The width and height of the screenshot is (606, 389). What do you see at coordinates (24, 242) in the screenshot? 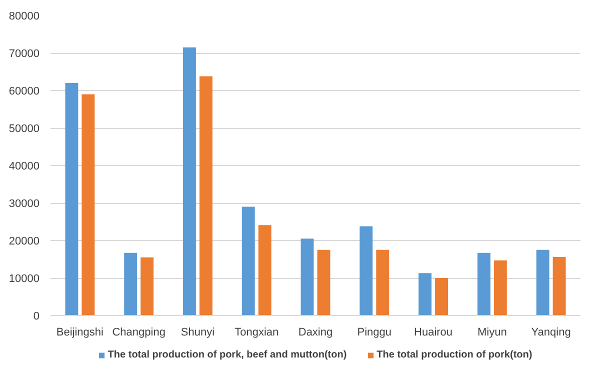
I see `y-tick-label: 20000` at bounding box center [24, 242].